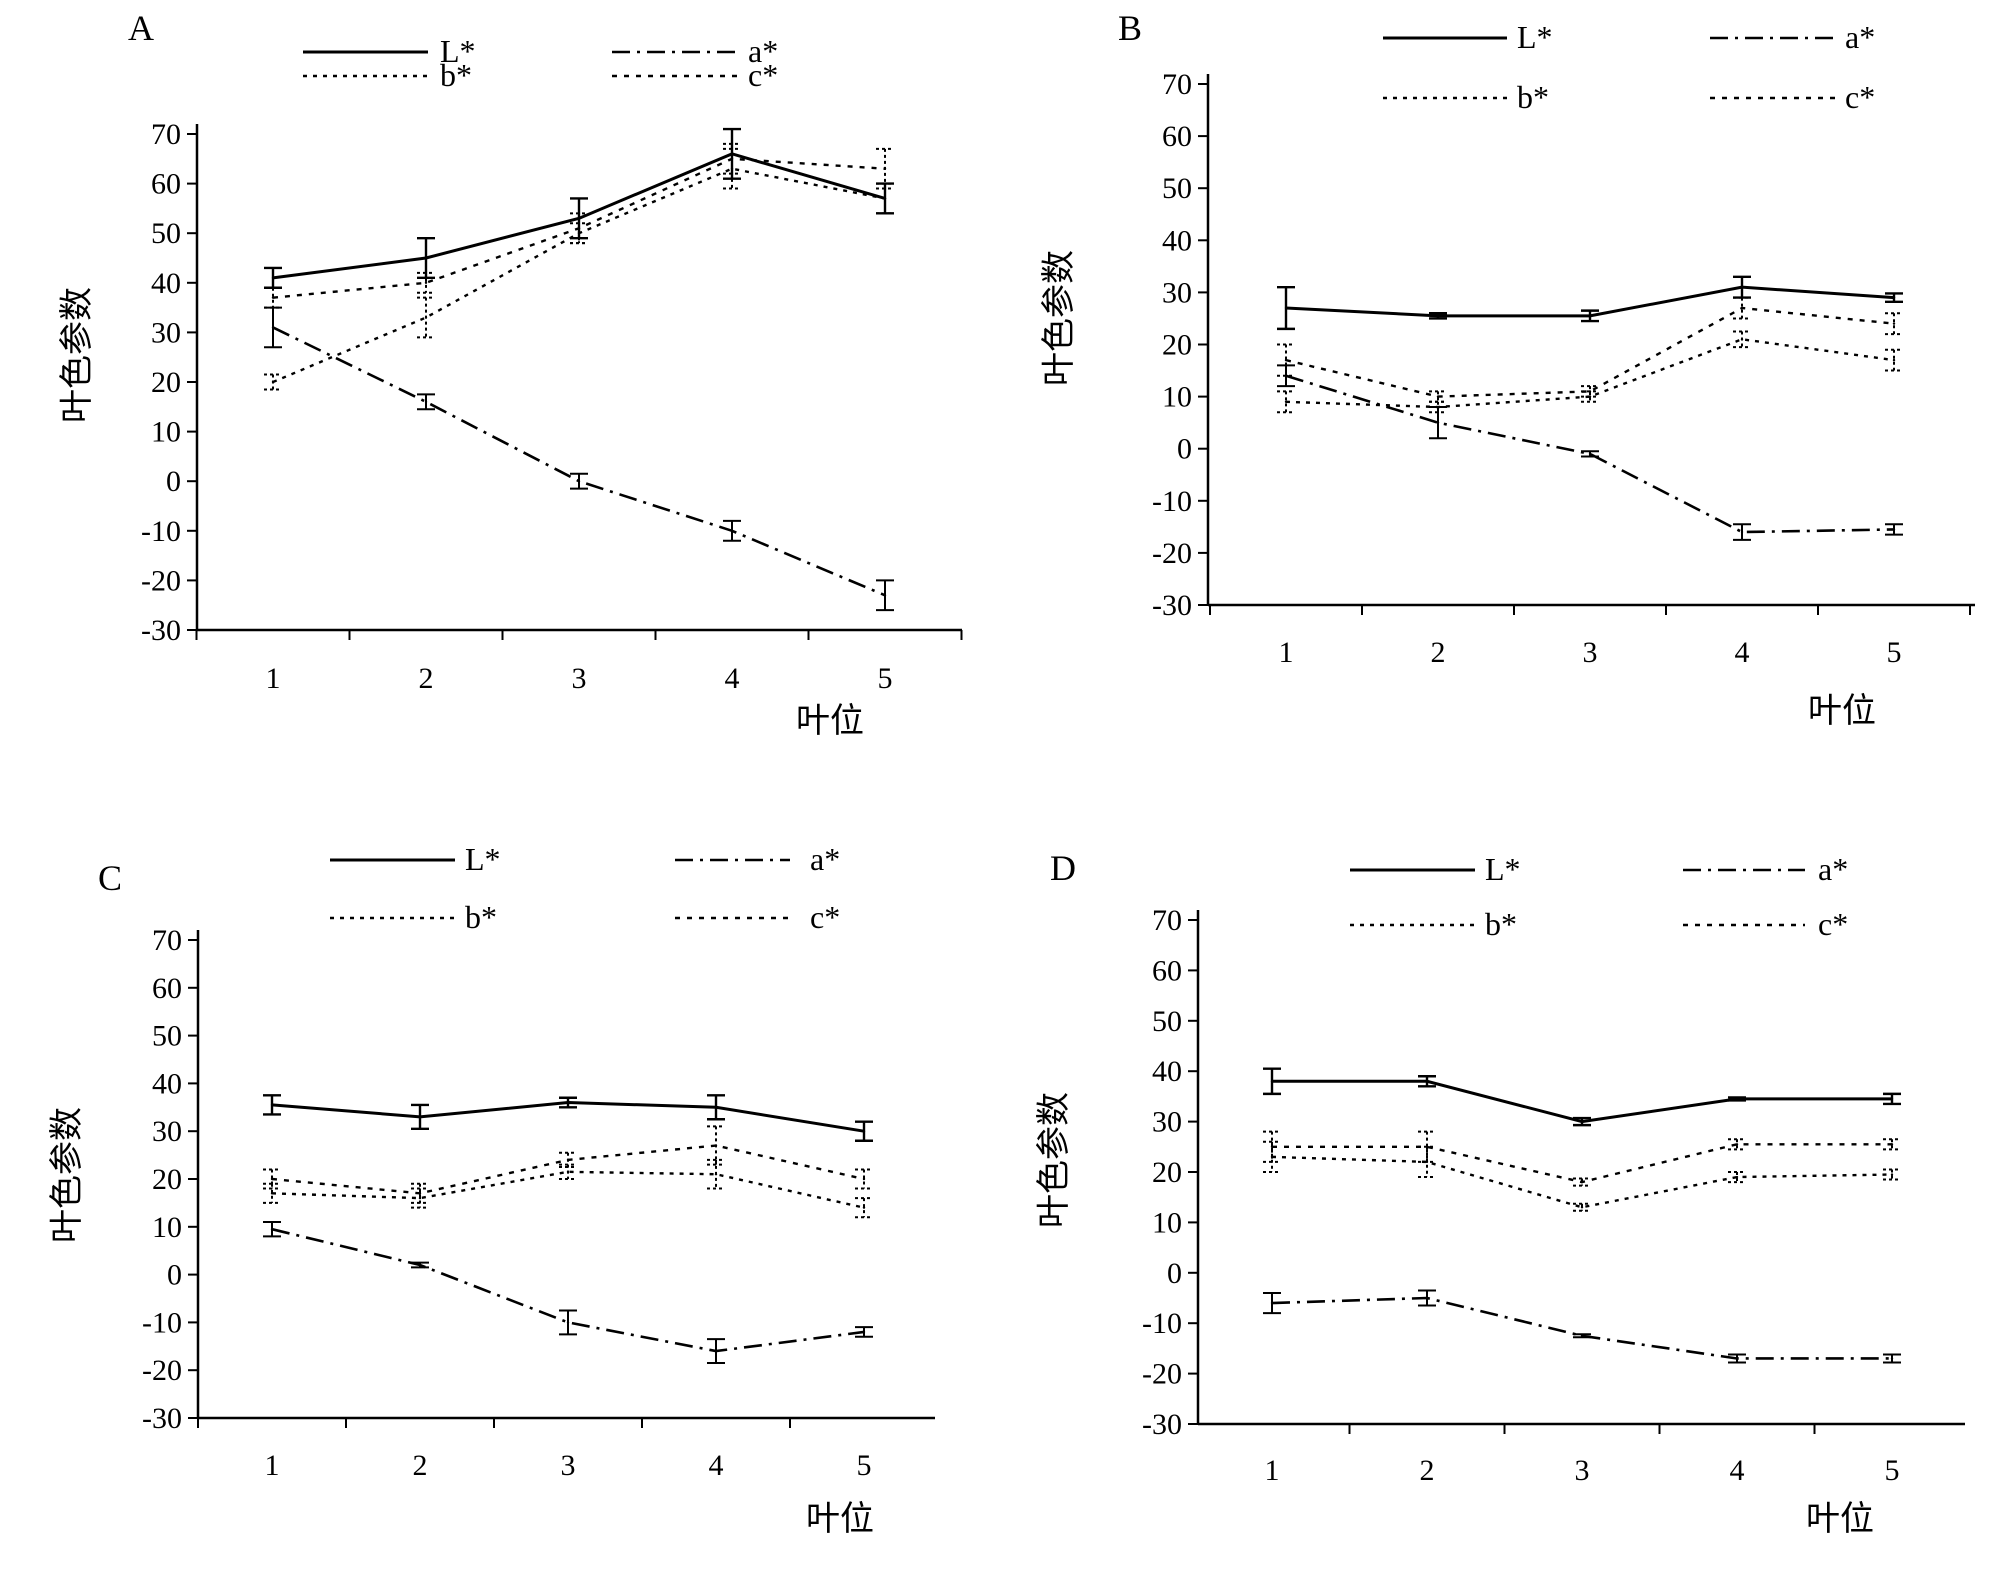 Image resolution: width=2000 pixels, height=1570 pixels. I want to click on series-a-star, so click(1582, 1326).